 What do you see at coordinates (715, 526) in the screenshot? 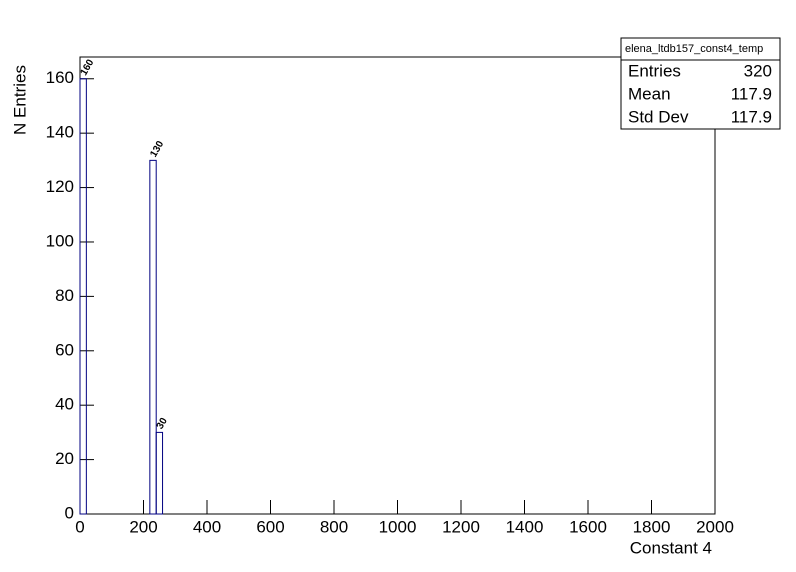
I see `x-tick-label: 2000` at bounding box center [715, 526].